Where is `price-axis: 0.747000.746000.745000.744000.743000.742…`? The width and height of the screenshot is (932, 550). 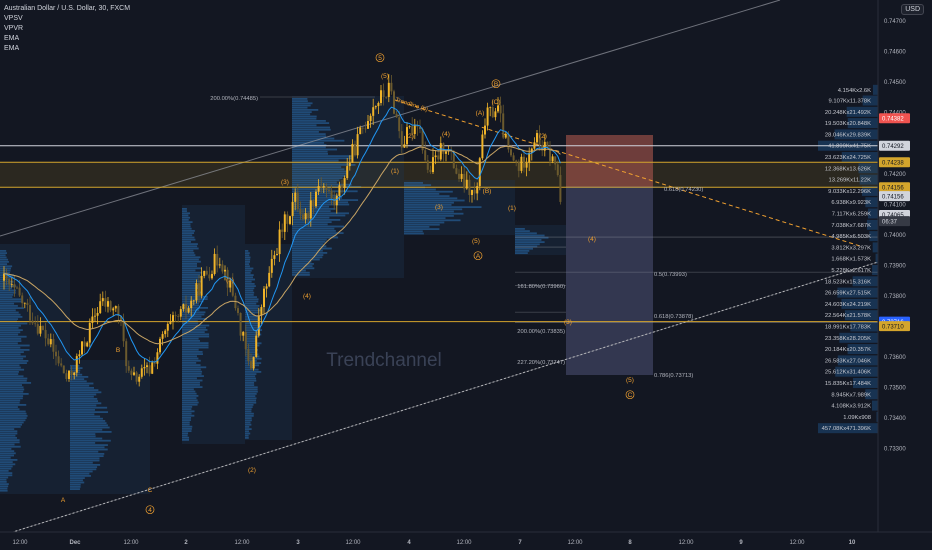 price-axis: 0.747000.746000.745000.744000.743000.742… is located at coordinates (904, 275).